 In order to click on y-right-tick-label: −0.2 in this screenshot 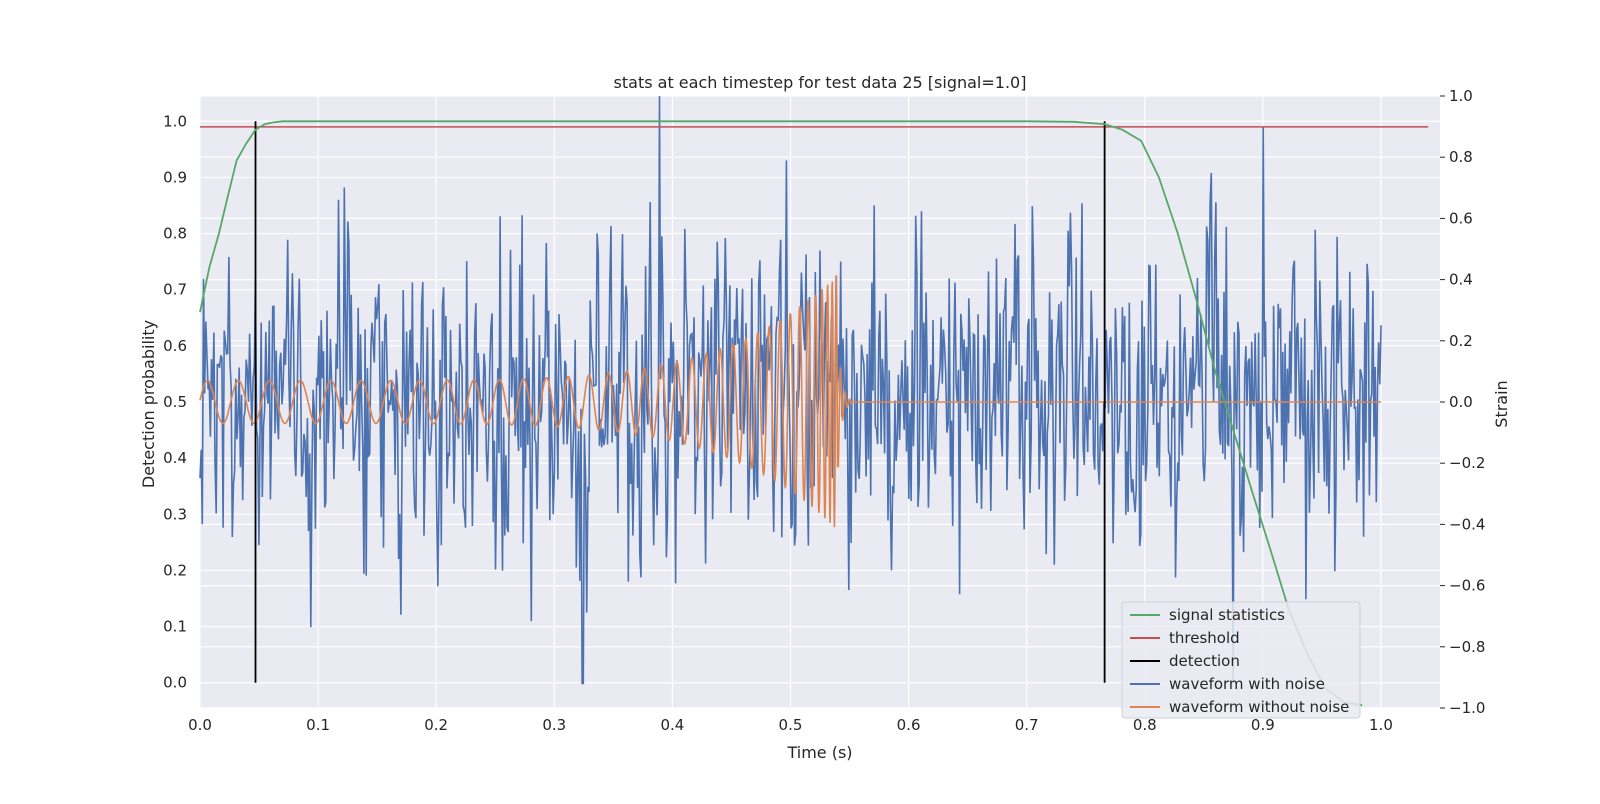, I will do `click(1467, 463)`.